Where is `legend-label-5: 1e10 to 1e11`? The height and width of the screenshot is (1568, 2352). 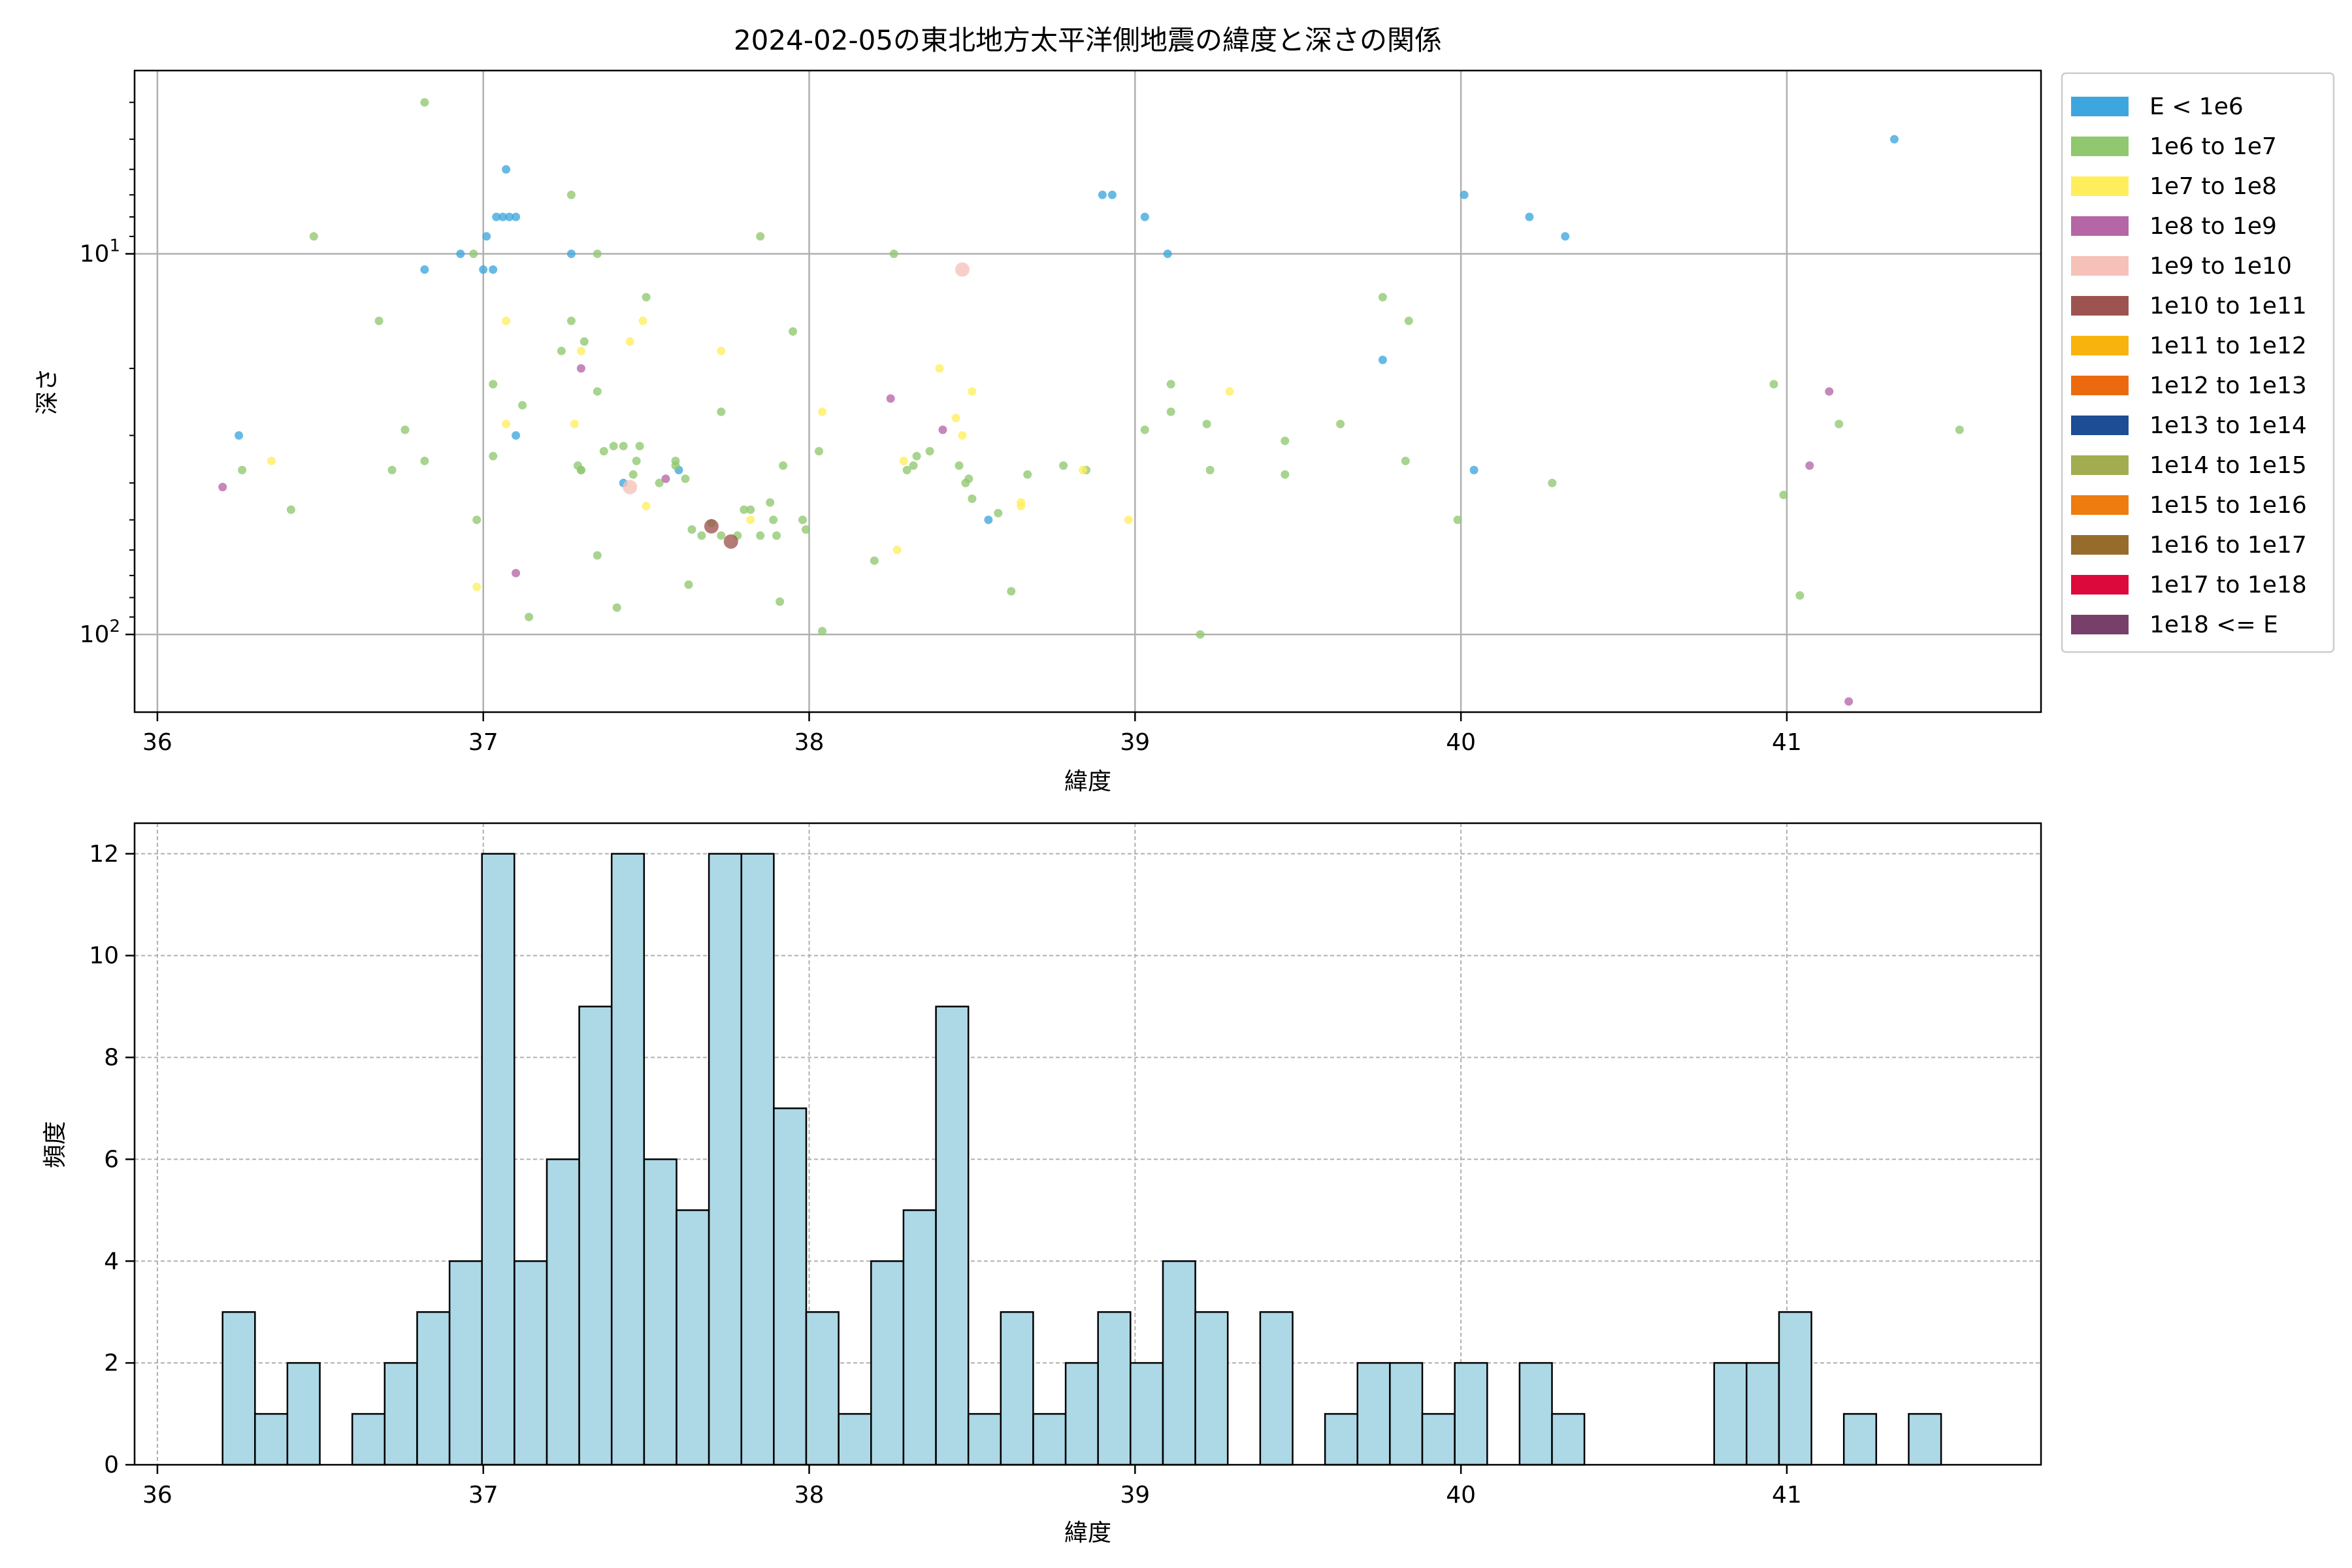 legend-label-5: 1e10 to 1e11 is located at coordinates (2228, 306).